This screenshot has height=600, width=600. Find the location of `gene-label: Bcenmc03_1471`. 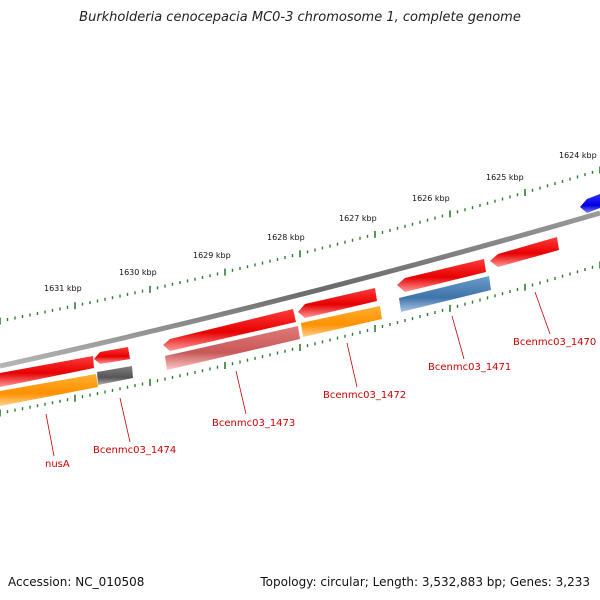

gene-label: Bcenmc03_1471 is located at coordinates (469, 367).